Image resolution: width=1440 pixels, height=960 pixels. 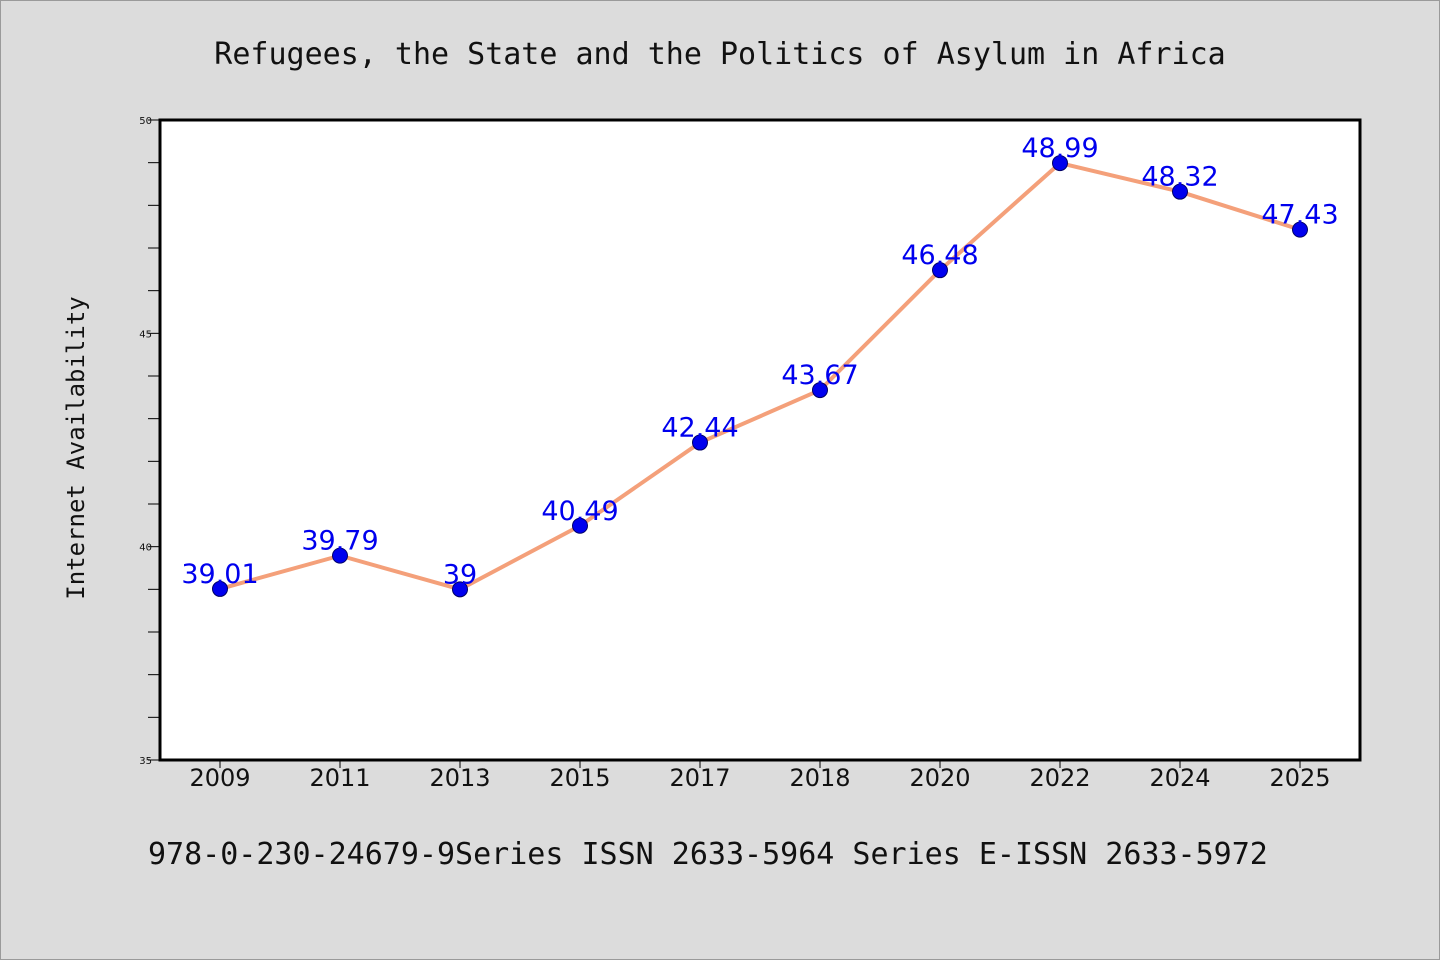 What do you see at coordinates (819, 375) in the screenshot?
I see `data-label: 43.67` at bounding box center [819, 375].